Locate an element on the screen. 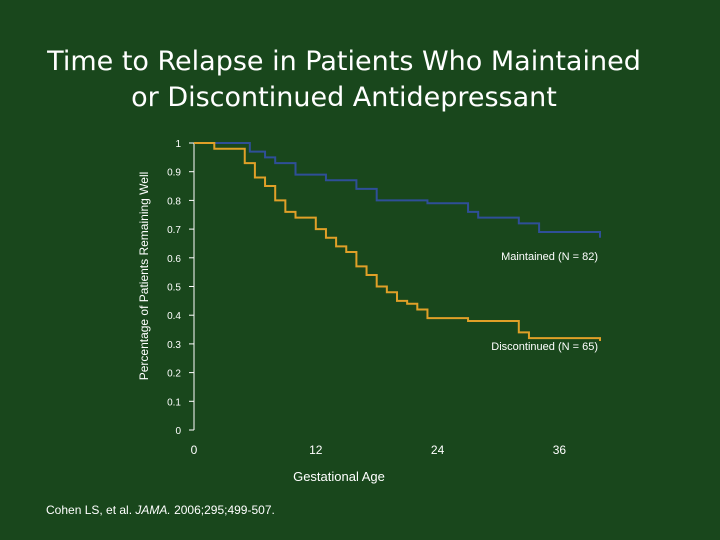  chart-title-line-2: or Discontinued Antidepressant is located at coordinates (344, 97).